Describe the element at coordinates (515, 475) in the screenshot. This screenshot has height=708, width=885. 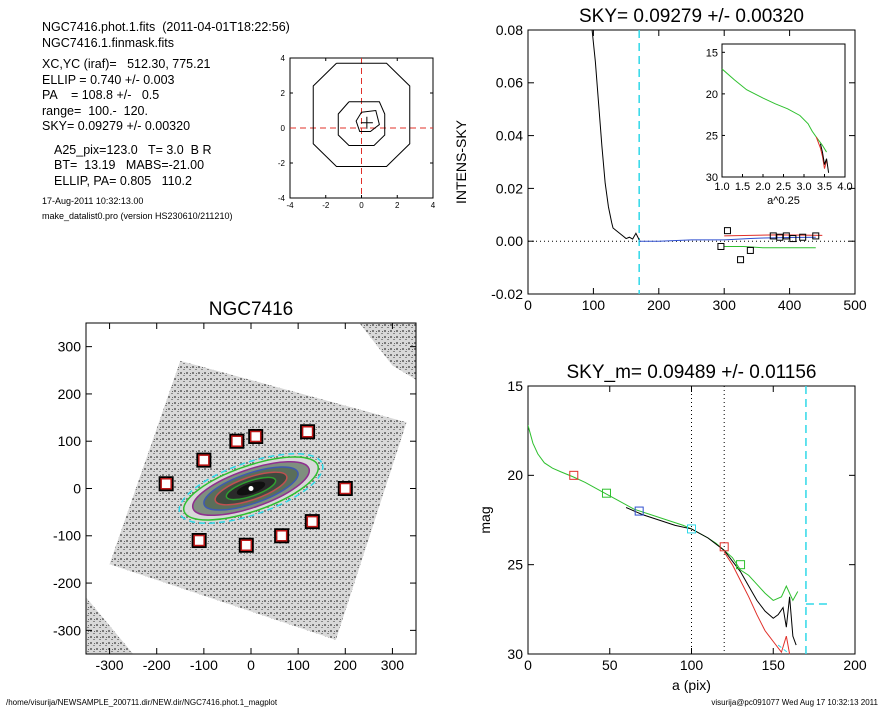
I see `y-tick-label: 20` at that location.